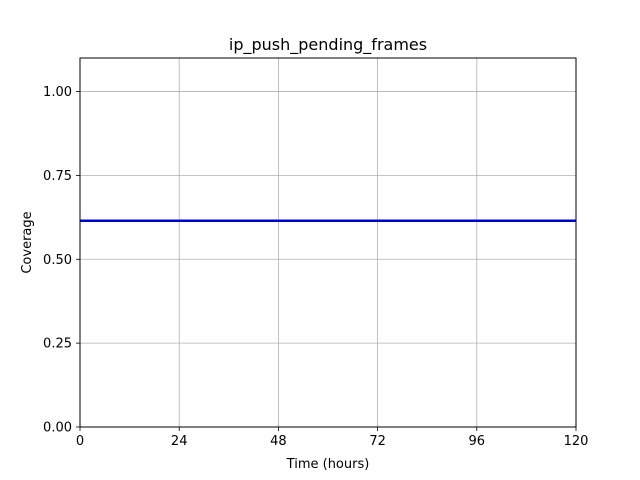 The height and width of the screenshot is (480, 640). I want to click on x-tick-label: 72, so click(377, 441).